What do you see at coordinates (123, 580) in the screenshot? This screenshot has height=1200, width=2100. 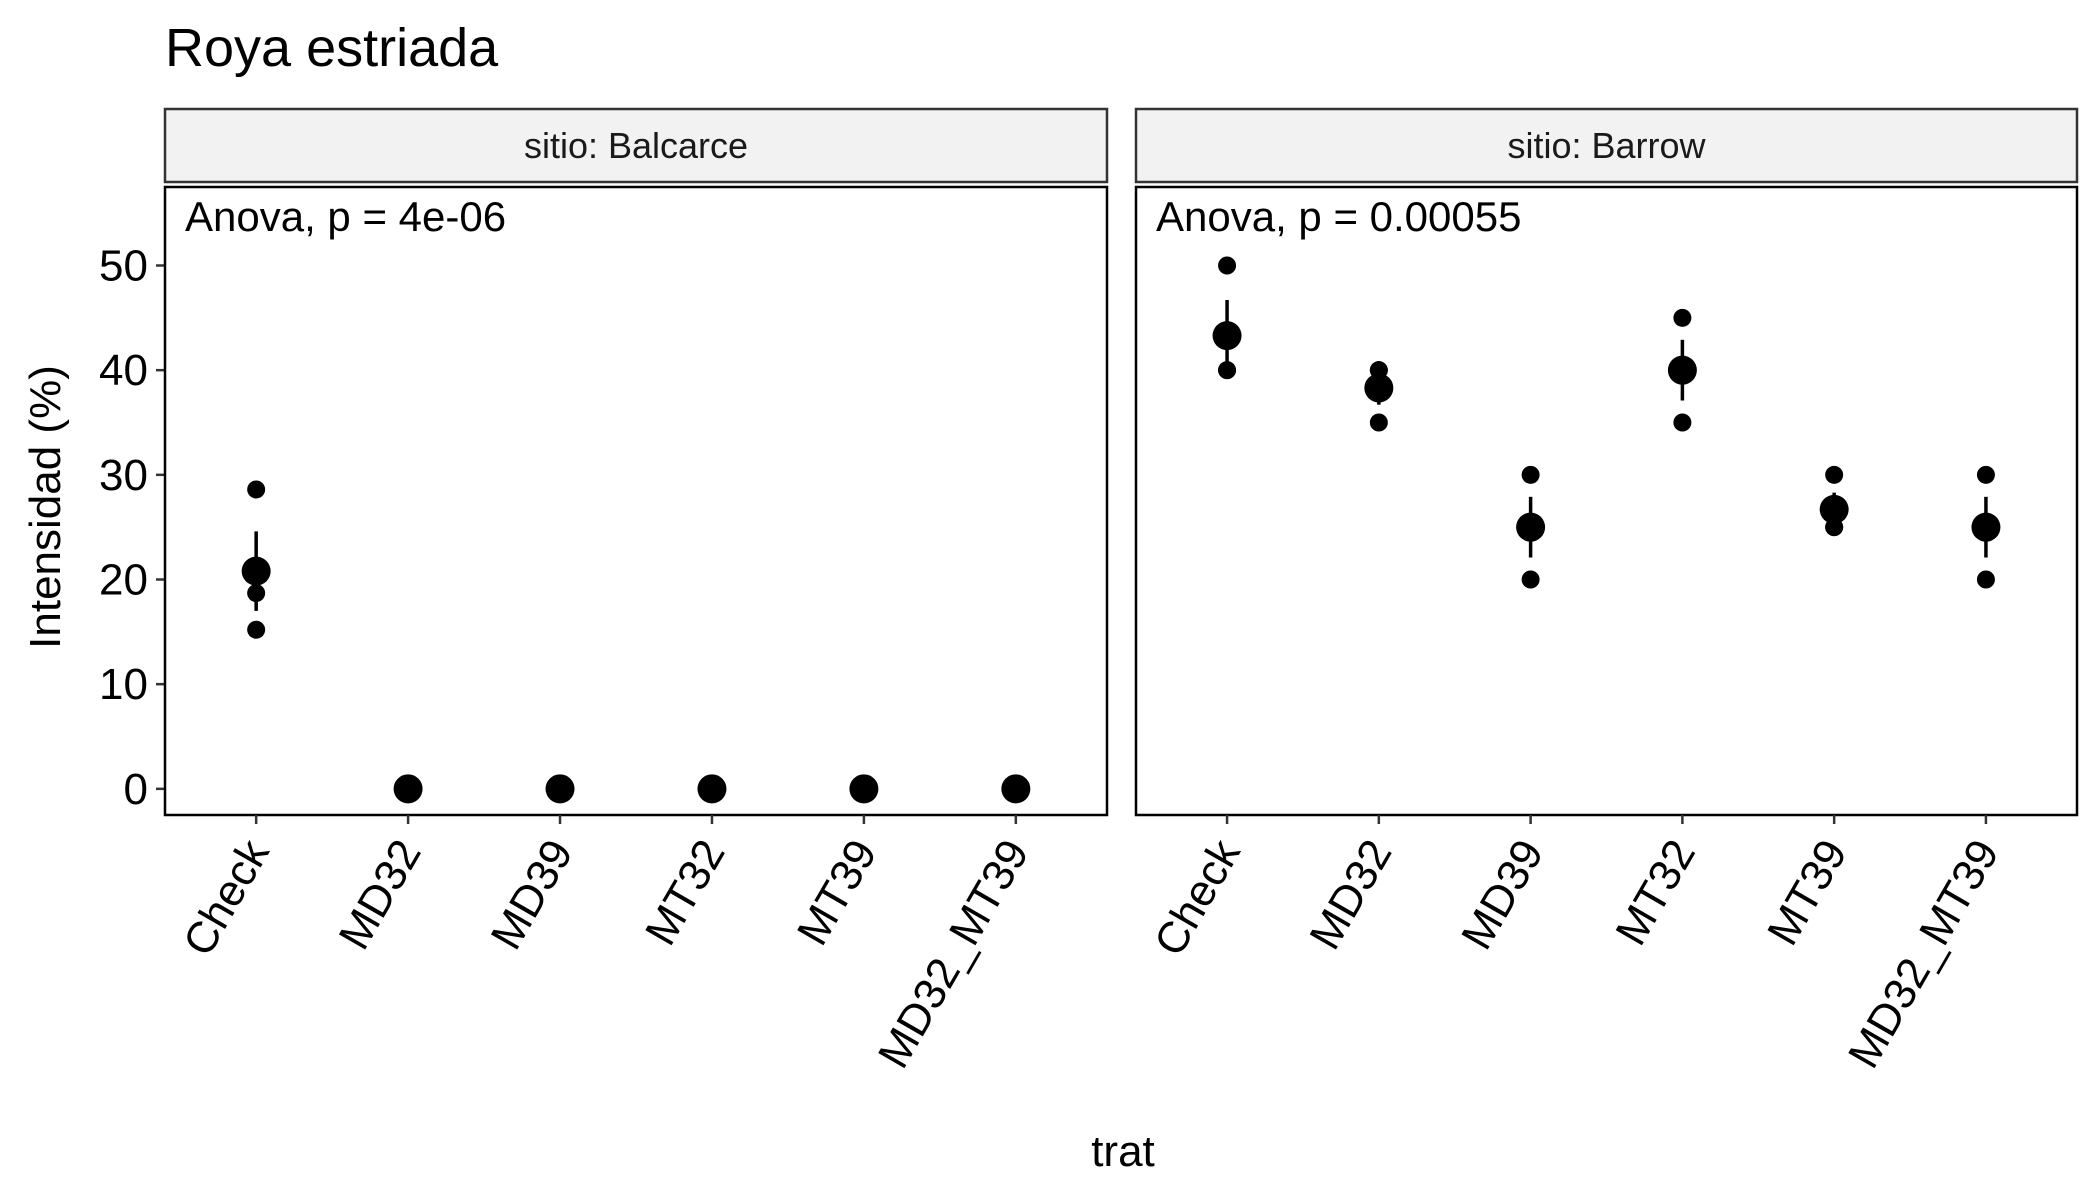 I see `y-tick-label: 20` at bounding box center [123, 580].